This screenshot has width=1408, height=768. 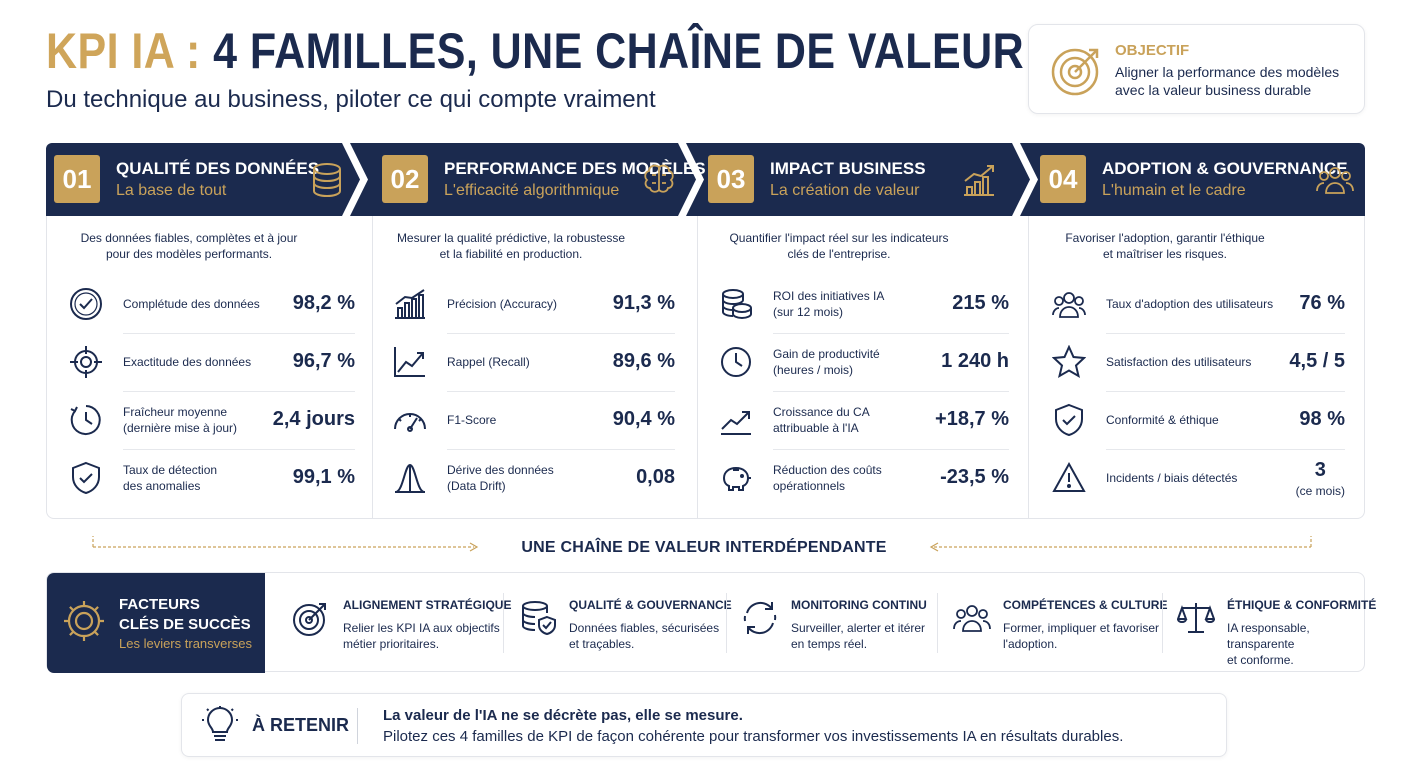 I want to click on kpi-label-line: des anomalies, so click(x=162, y=486).